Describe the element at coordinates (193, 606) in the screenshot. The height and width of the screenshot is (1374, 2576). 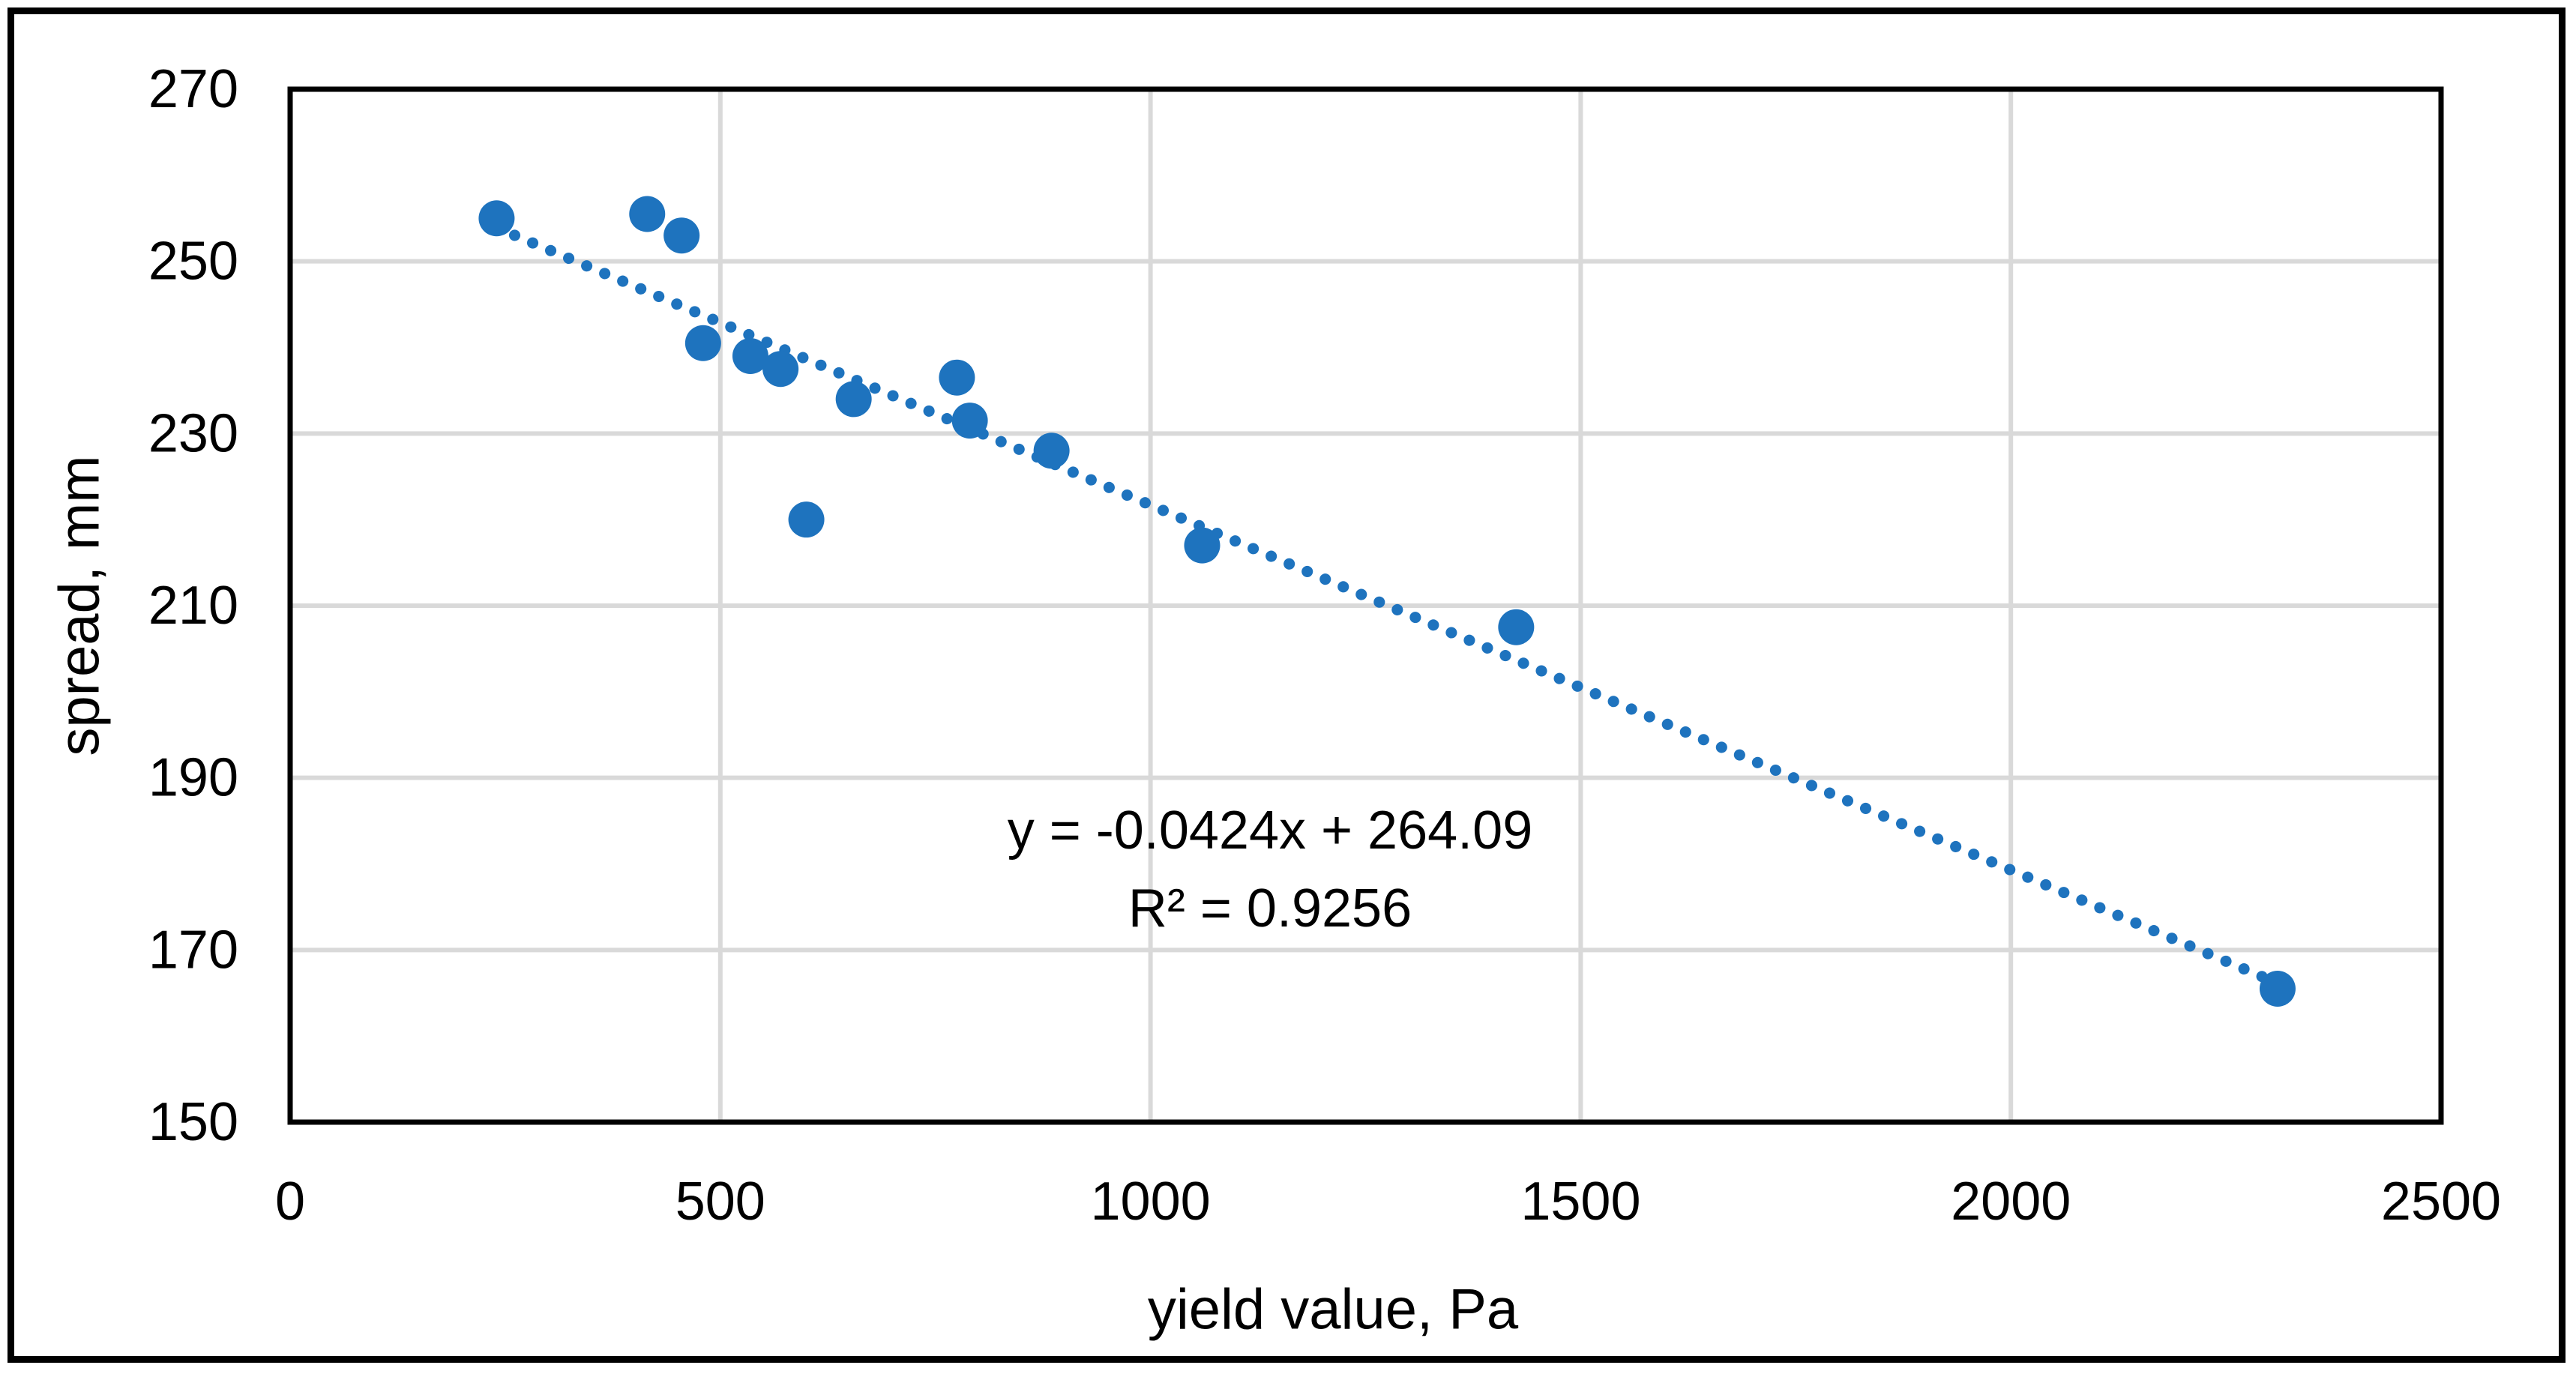
I see `y-tick-label-210: 210` at that location.